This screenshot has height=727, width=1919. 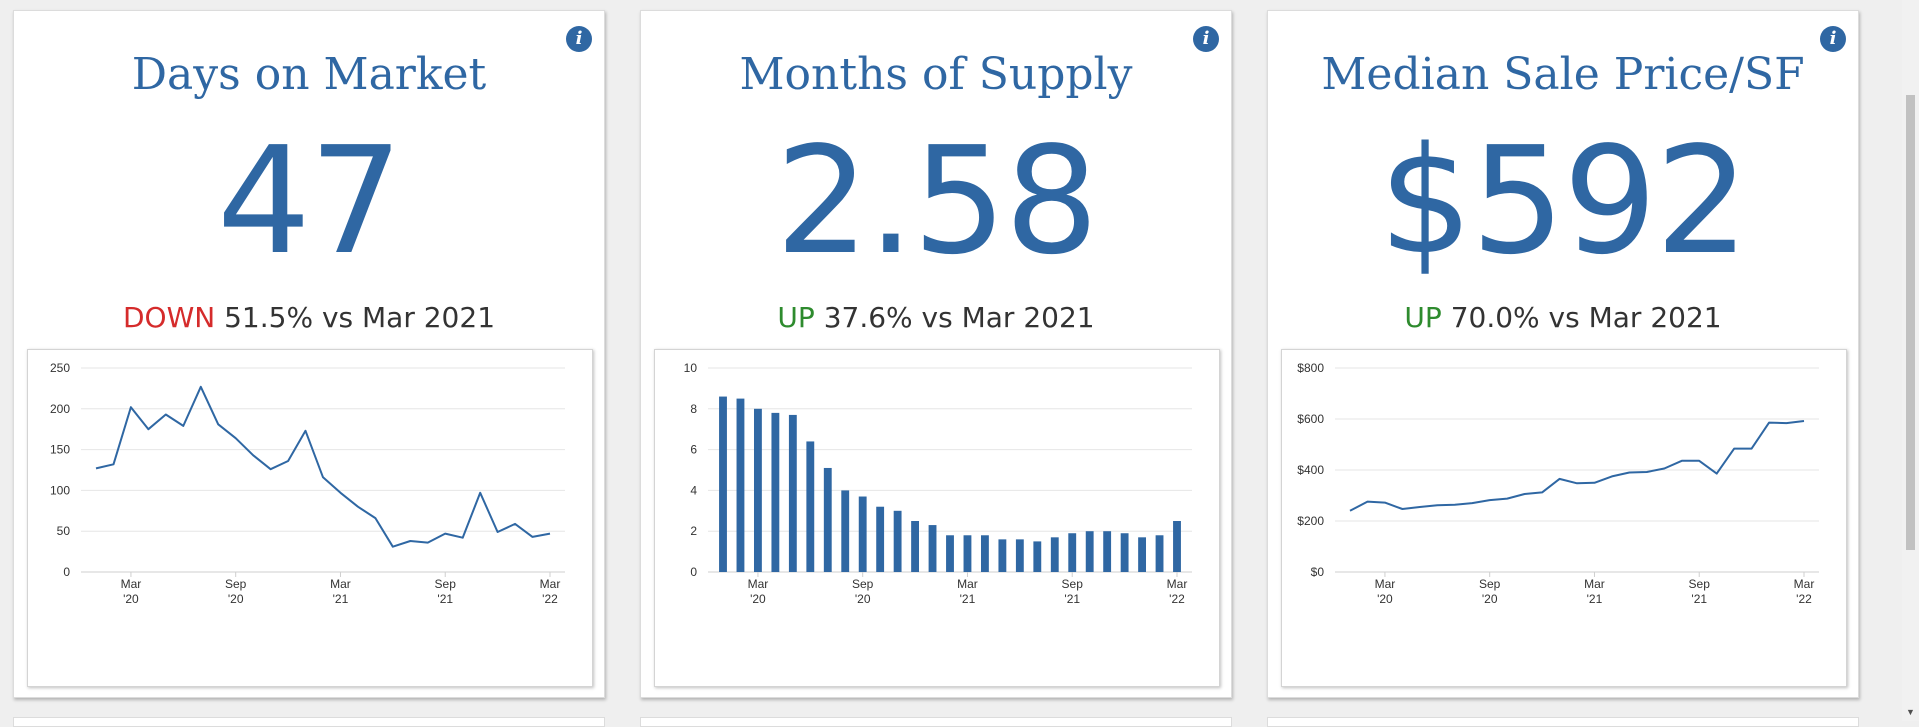 What do you see at coordinates (968, 599) in the screenshot?
I see `x-tick-label: '21` at bounding box center [968, 599].